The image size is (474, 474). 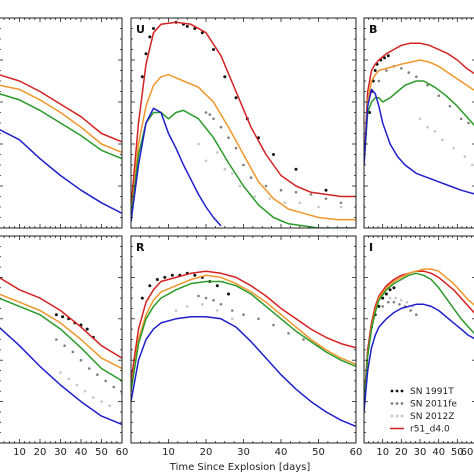 I want to click on plot-area-top-right, so click(x=419, y=118).